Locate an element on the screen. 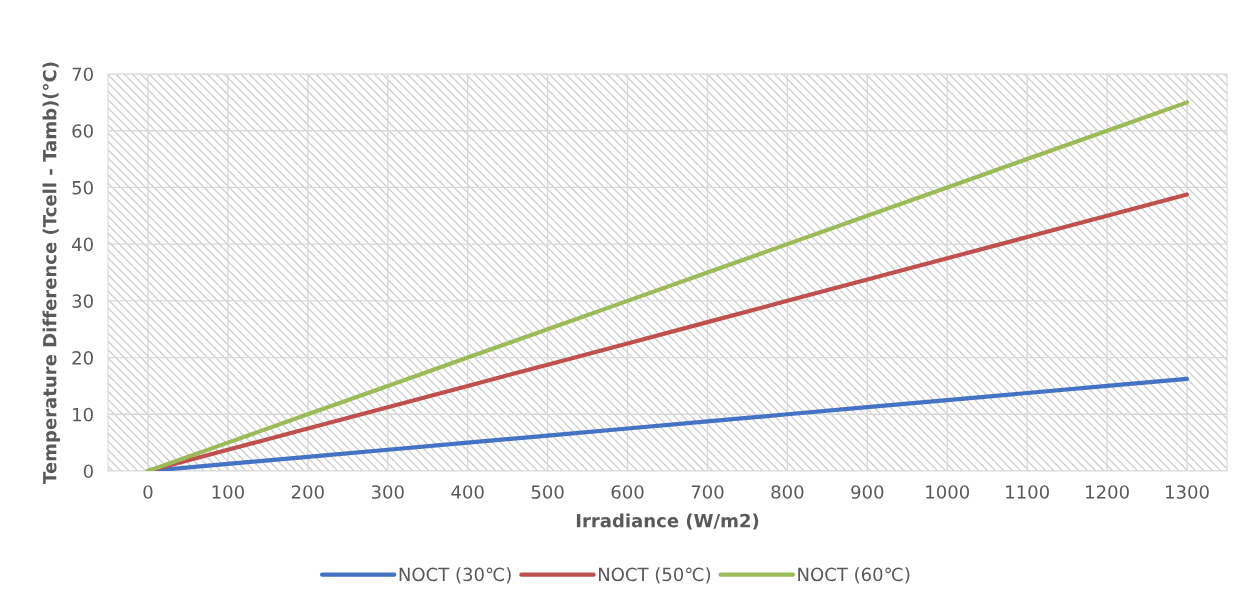 Image resolution: width=1233 pixels, height=601 pixels. y-tick-label: 30 is located at coordinates (82, 301).